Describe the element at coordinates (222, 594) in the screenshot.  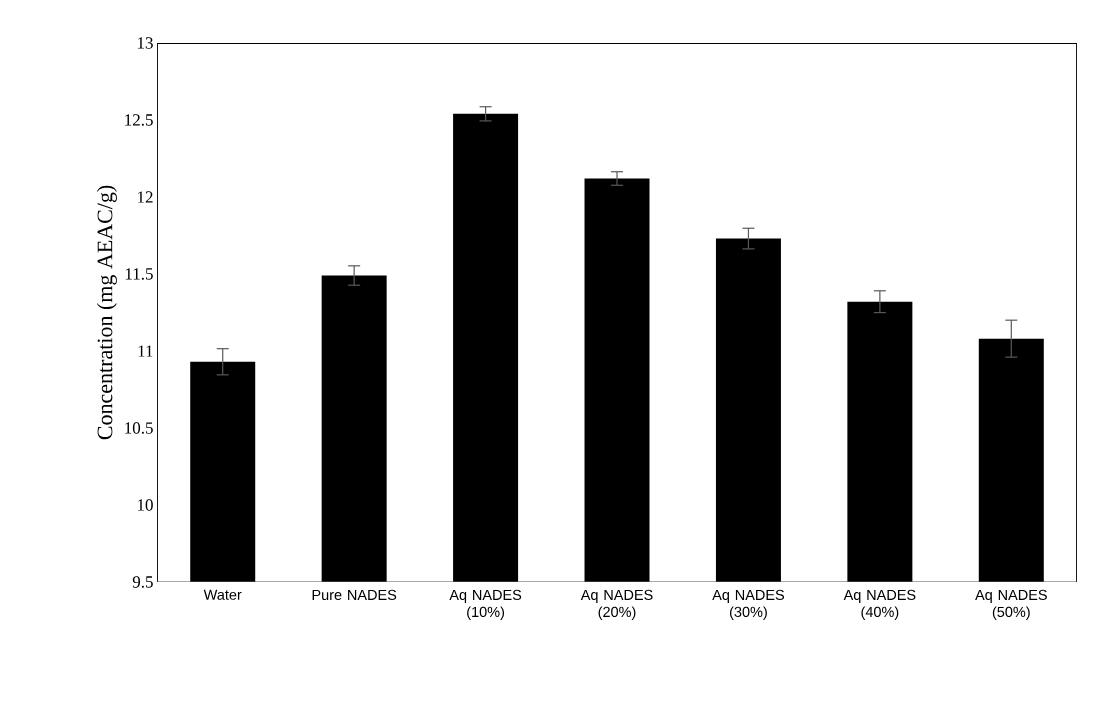
I see `x-tick-label: Water` at that location.